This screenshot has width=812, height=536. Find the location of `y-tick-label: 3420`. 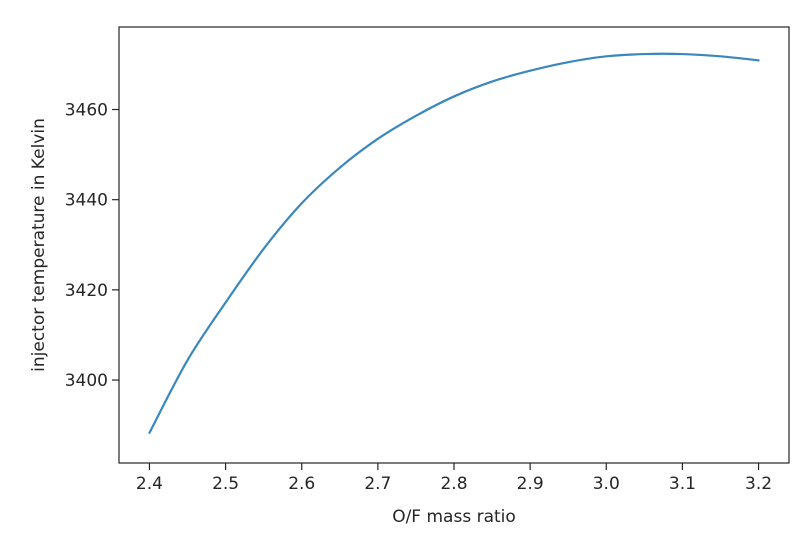

y-tick-label: 3420 is located at coordinates (86, 291).